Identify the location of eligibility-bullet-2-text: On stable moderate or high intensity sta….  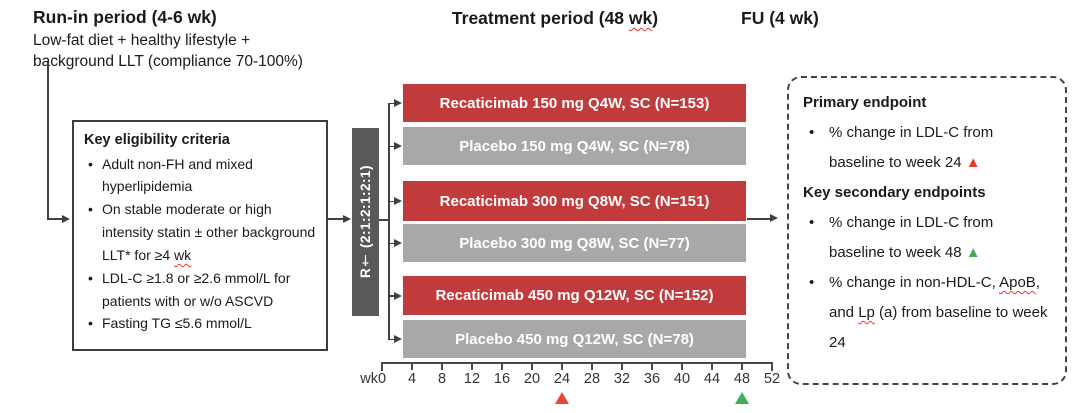
(209, 232).